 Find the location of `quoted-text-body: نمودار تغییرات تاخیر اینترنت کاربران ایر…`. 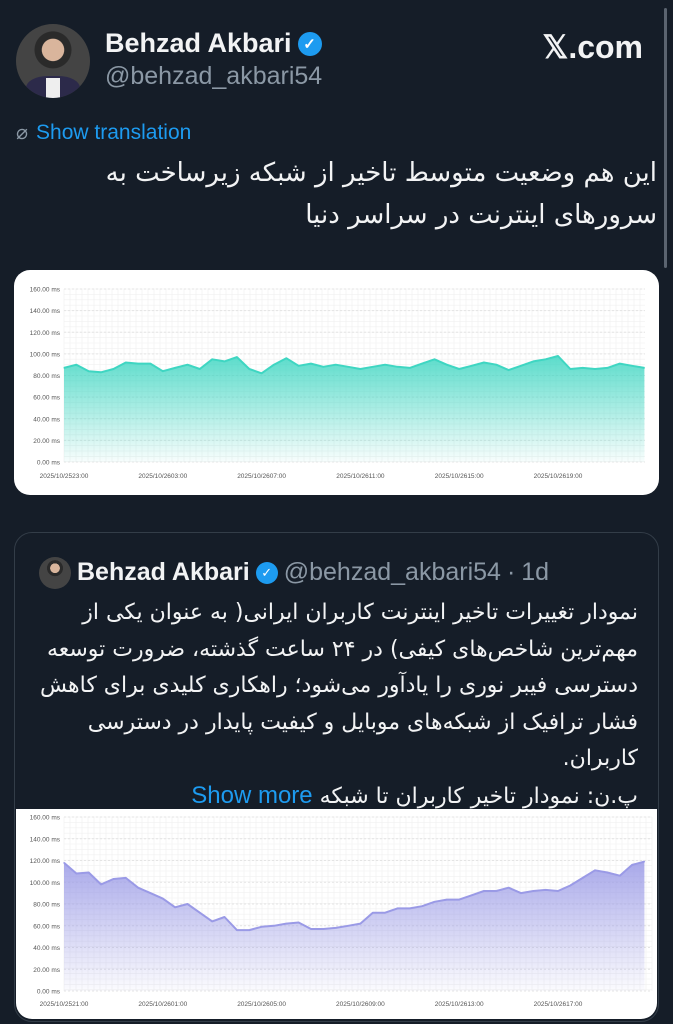

quoted-text-body: نمودار تغییرات تاخیر اینترنت کاربران ایر… is located at coordinates (338, 685).